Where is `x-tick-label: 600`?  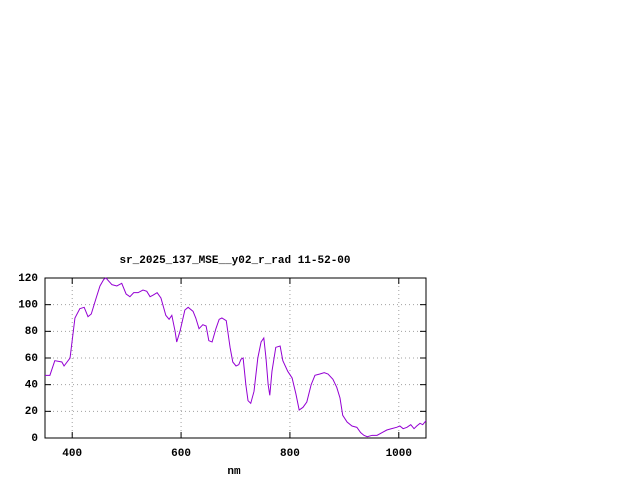 x-tick-label: 600 is located at coordinates (181, 454).